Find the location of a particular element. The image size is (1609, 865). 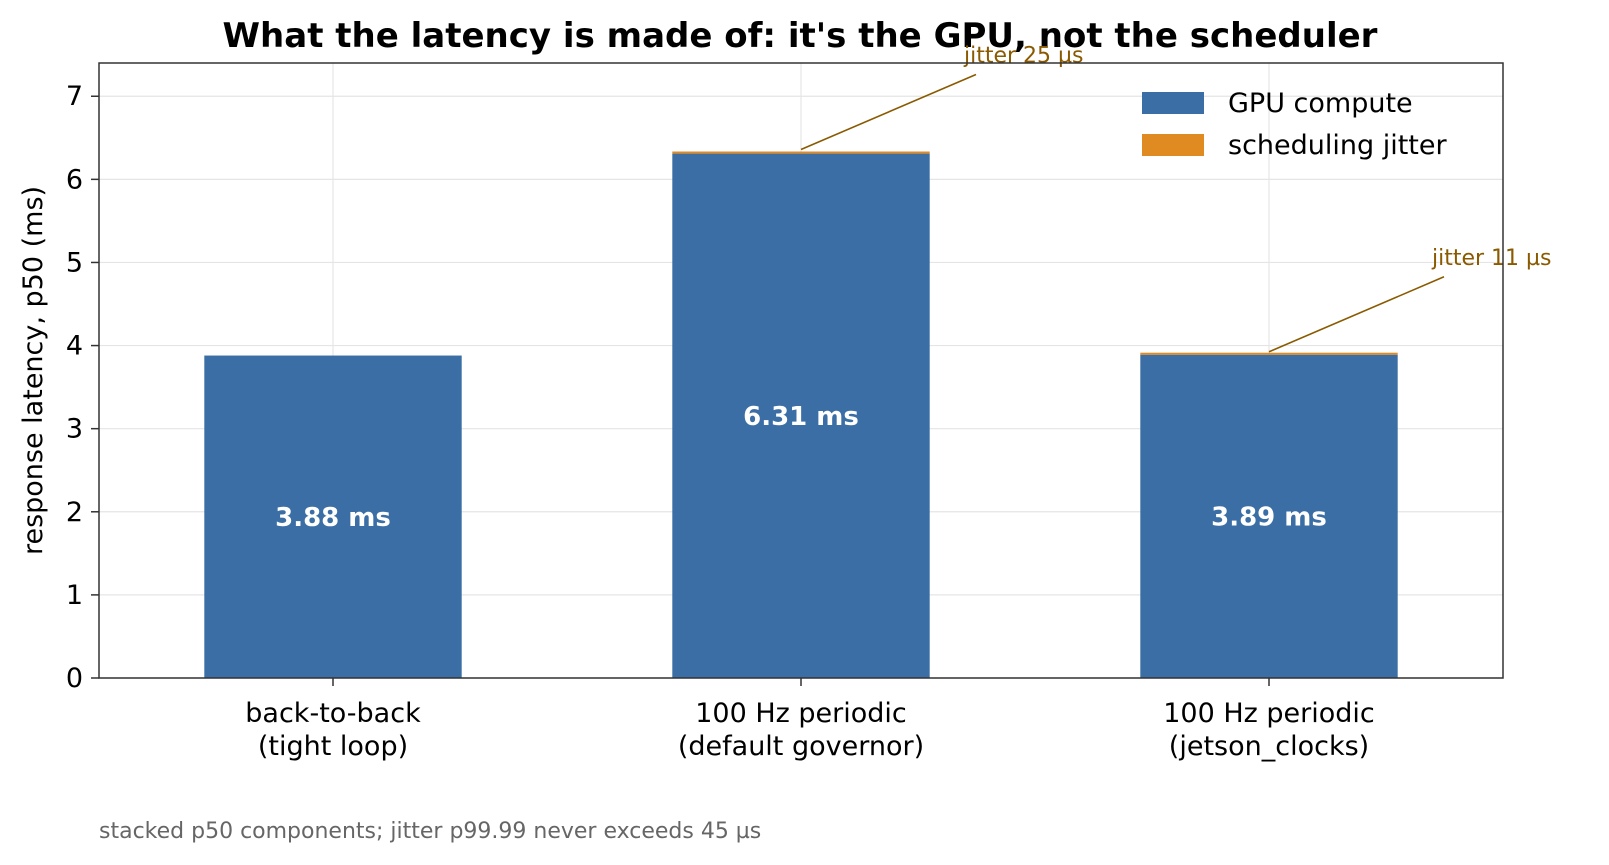

y-tick-label: 7 is located at coordinates (74, 96).